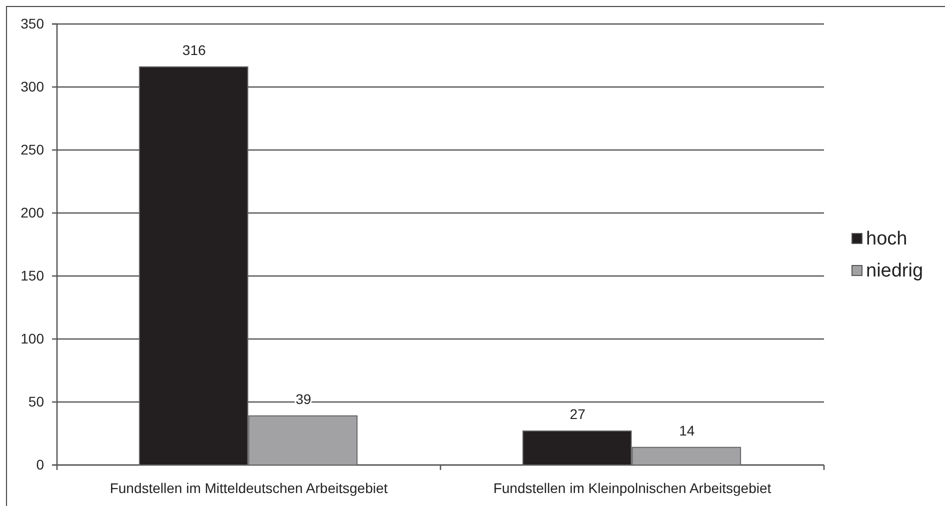 This screenshot has height=506, width=945. Describe the element at coordinates (887, 239) in the screenshot. I see `legend-label: hoch` at that location.